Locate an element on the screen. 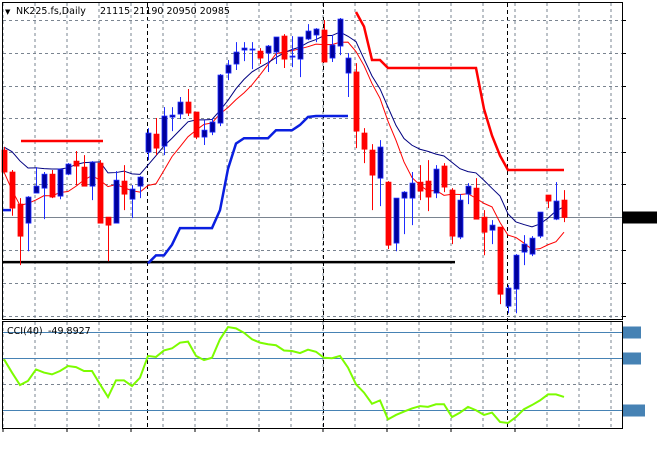  triangle-down-icon: ▼ is located at coordinates (8, 12).